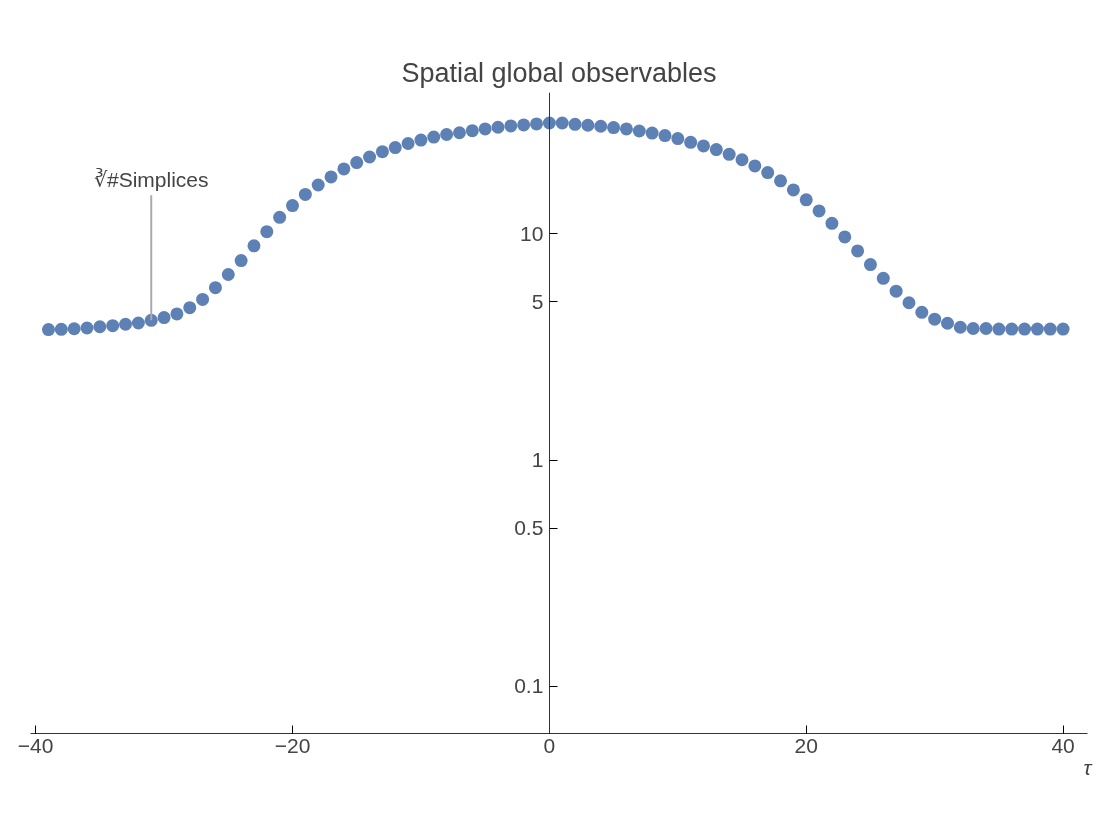  What do you see at coordinates (537, 301) in the screenshot?
I see `y-tick-label: 5` at bounding box center [537, 301].